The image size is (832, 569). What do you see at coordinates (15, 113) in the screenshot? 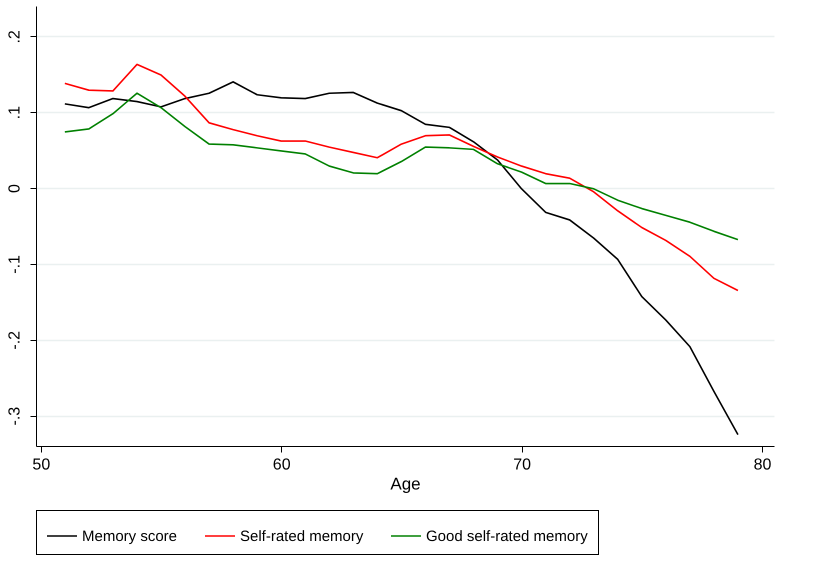
I see `y-tick-label: .1` at bounding box center [15, 113].